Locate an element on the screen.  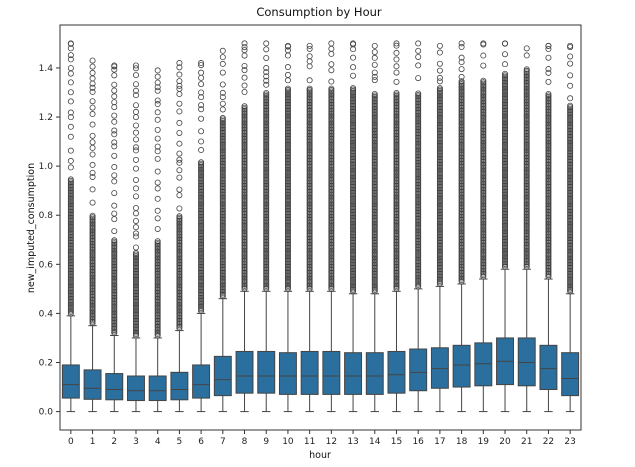
y-axis-label: new_imputed_consumption is located at coordinates (31, 228).